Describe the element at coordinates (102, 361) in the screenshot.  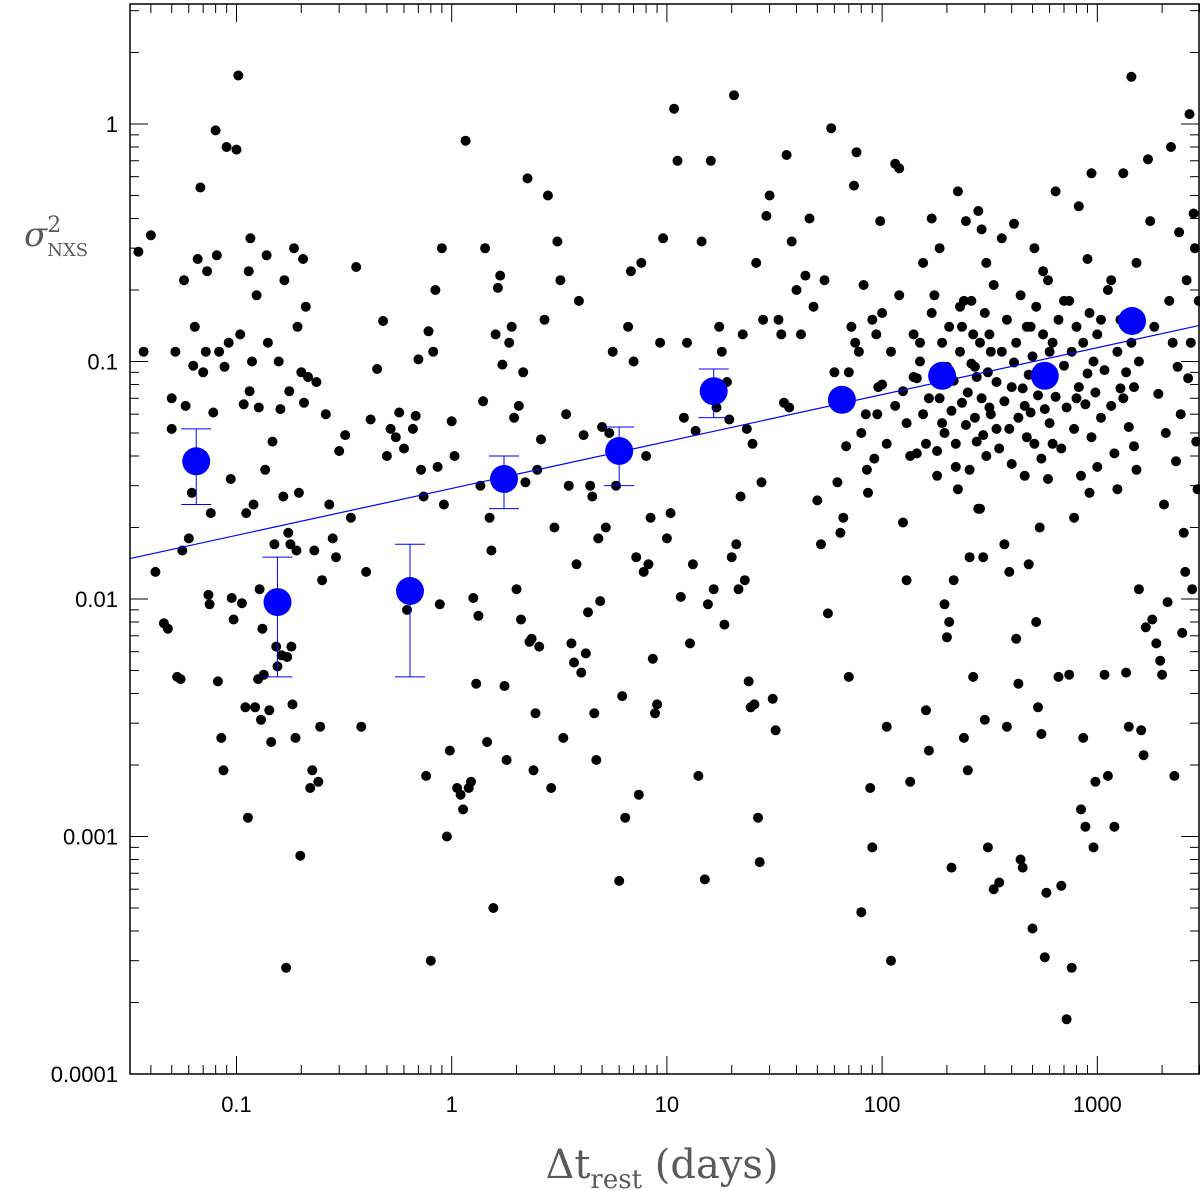
I see `y-tick-label: 0.1` at that location.